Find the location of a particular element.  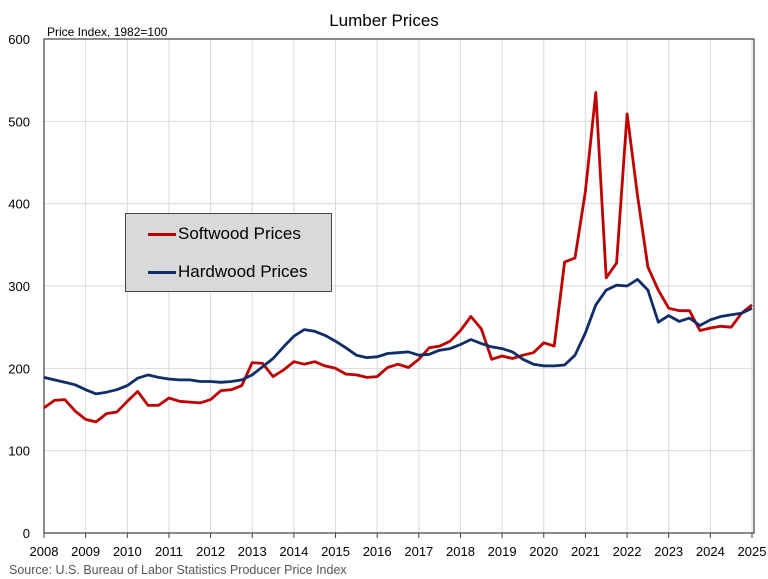

y-tick-label: 500 is located at coordinates (19, 121).